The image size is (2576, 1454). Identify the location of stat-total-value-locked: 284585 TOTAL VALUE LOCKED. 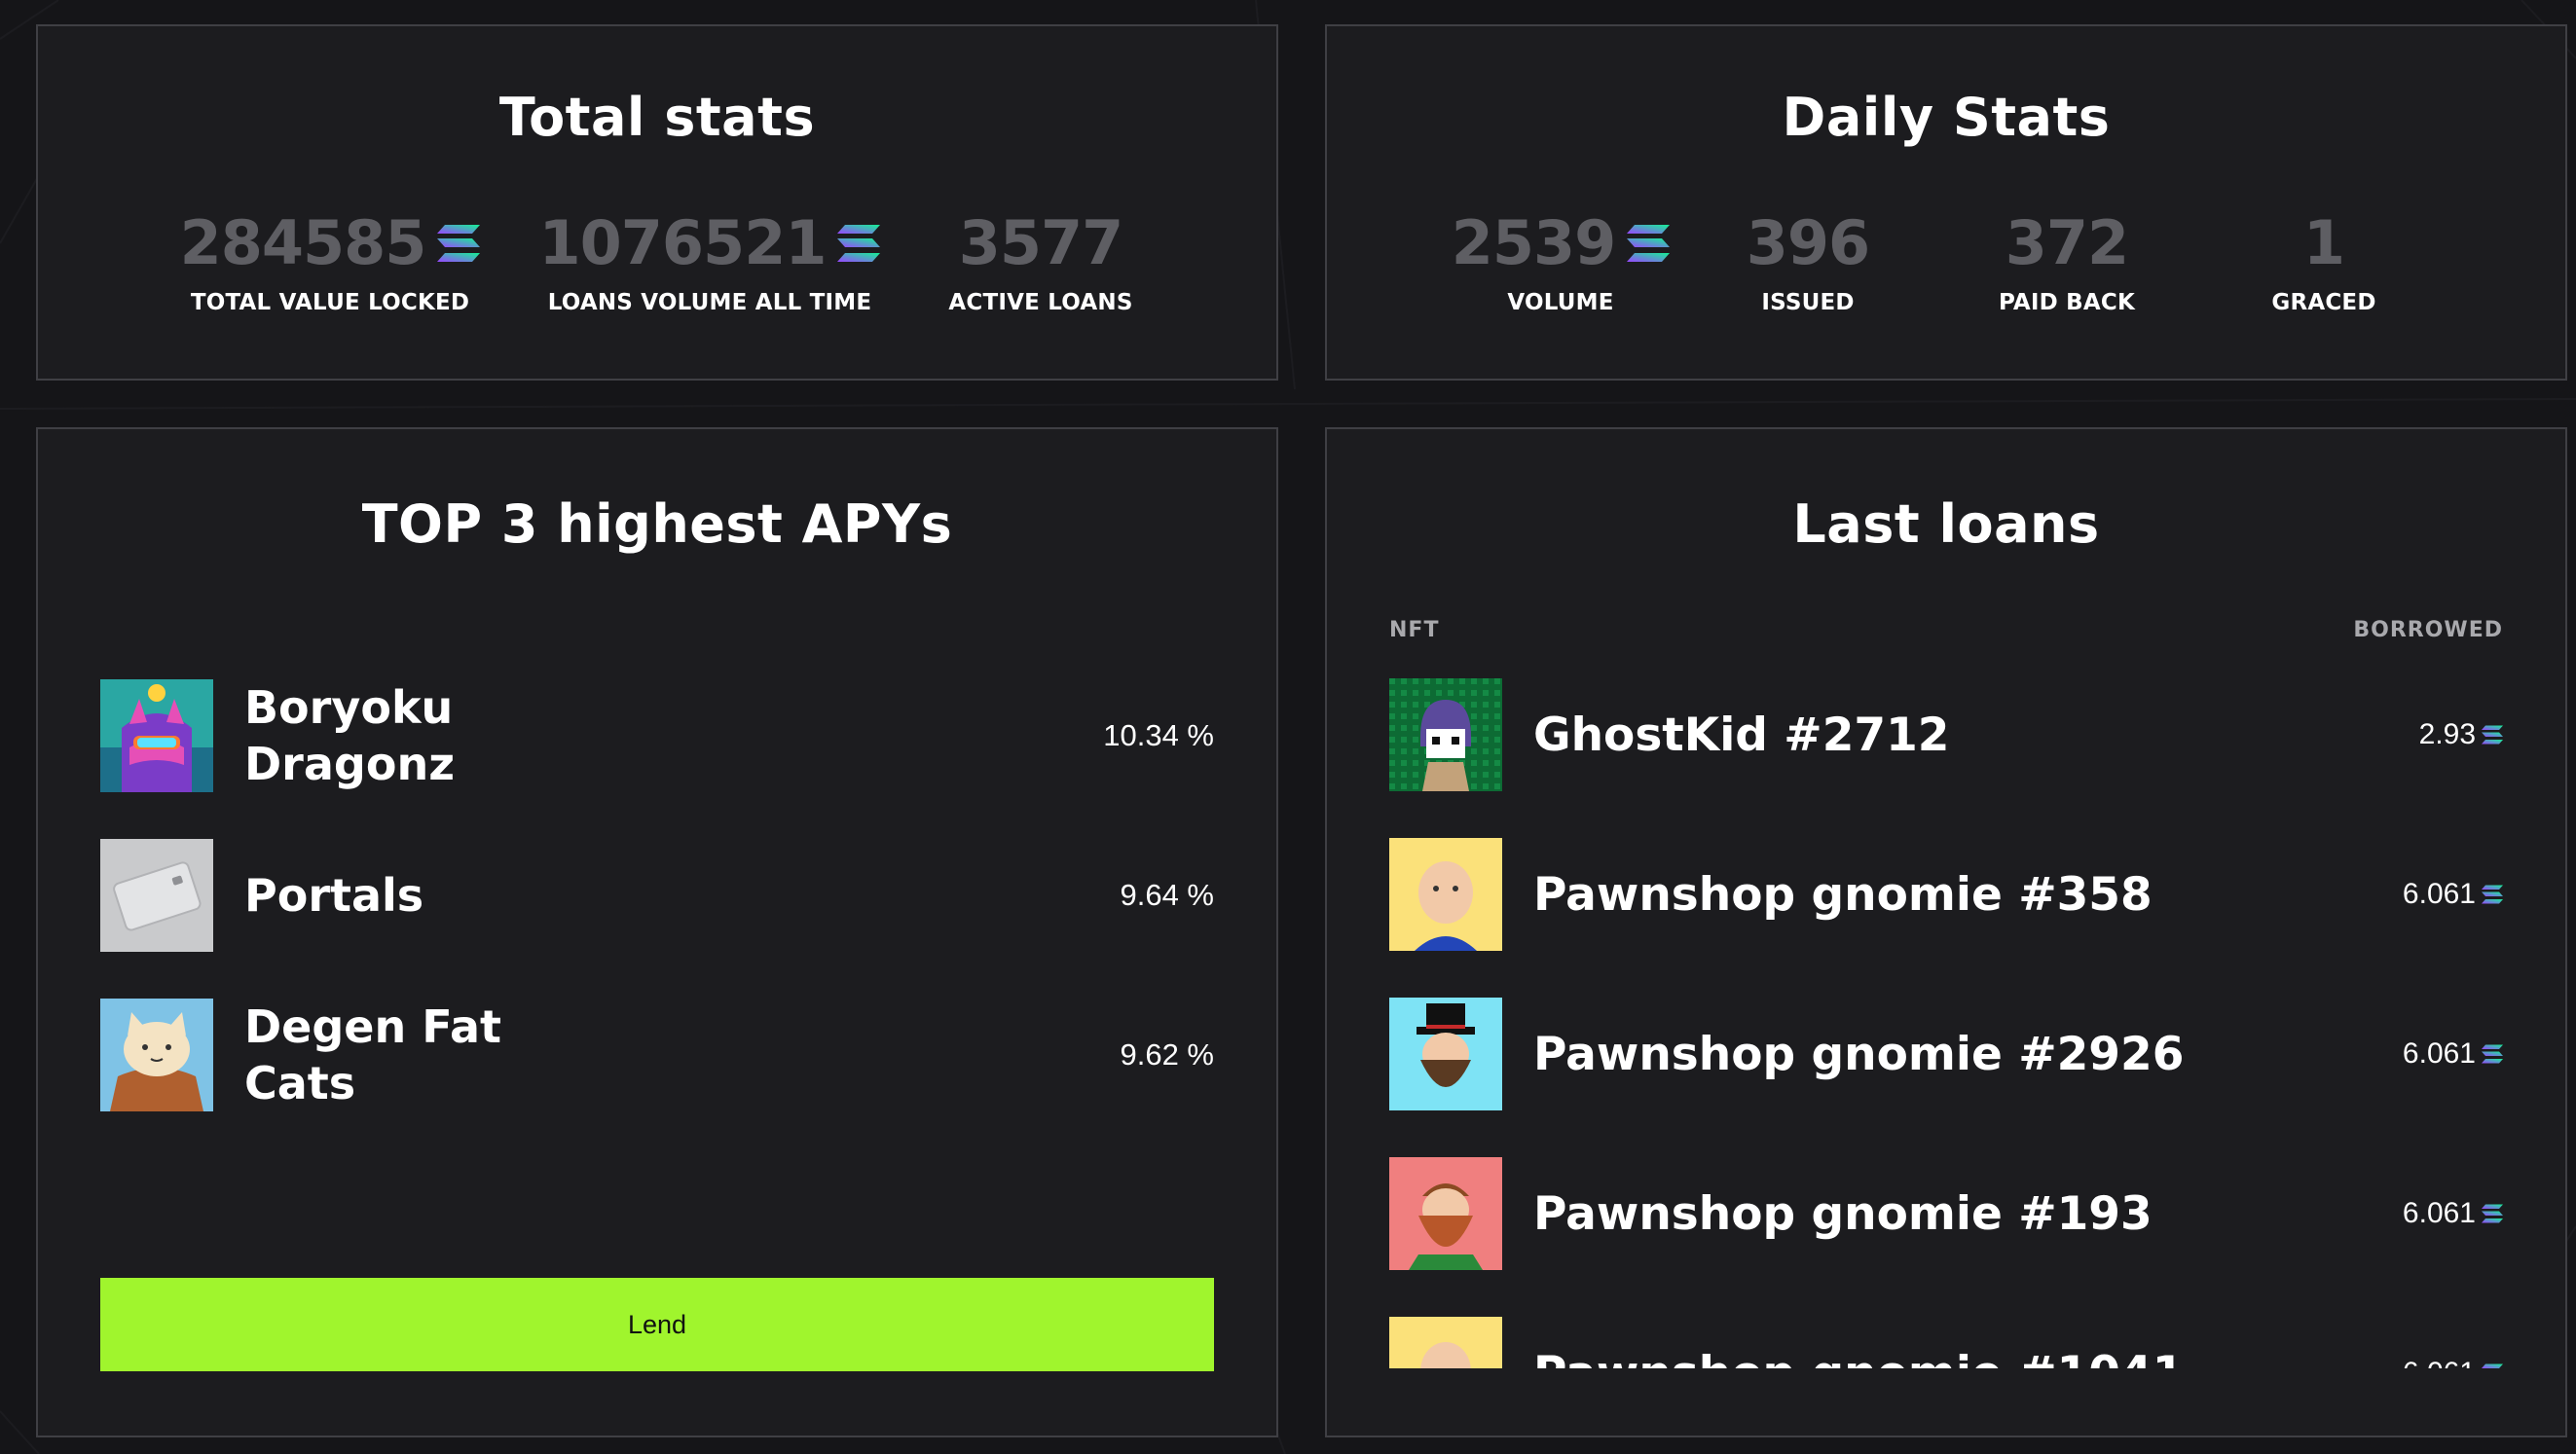
(330, 261).